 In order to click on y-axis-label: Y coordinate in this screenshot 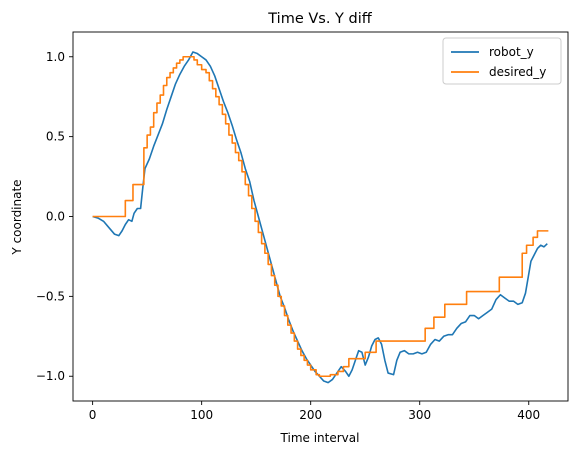, I will do `click(17, 217)`.